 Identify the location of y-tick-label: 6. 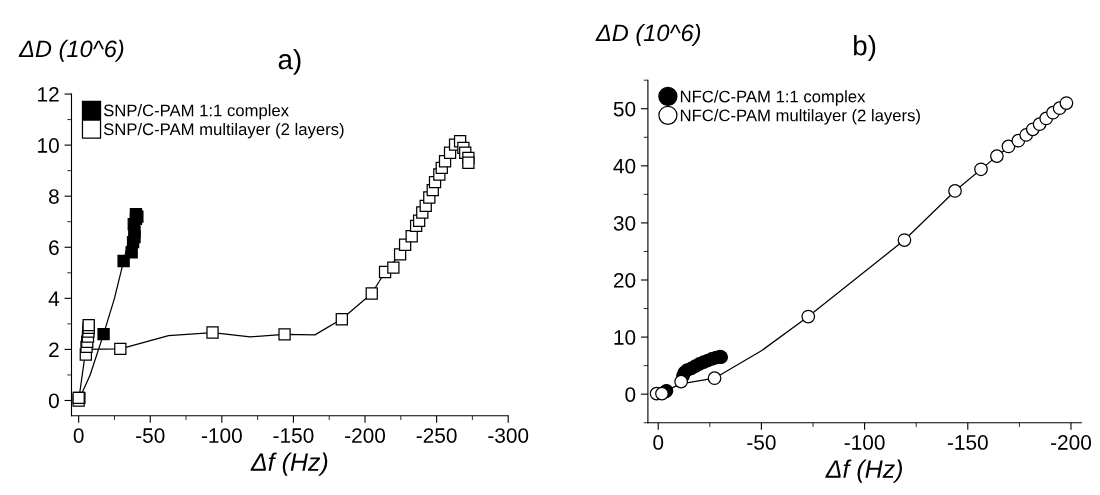
(54, 248).